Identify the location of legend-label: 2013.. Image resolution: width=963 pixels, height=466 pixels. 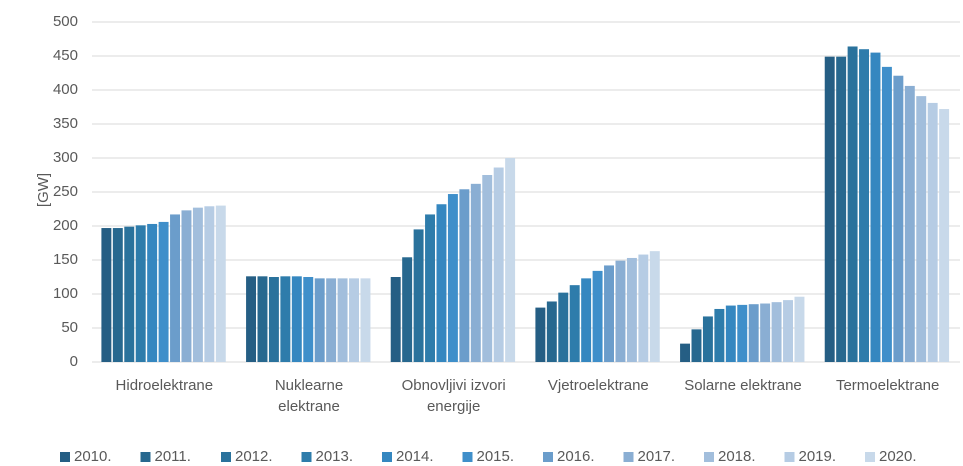
(335, 456).